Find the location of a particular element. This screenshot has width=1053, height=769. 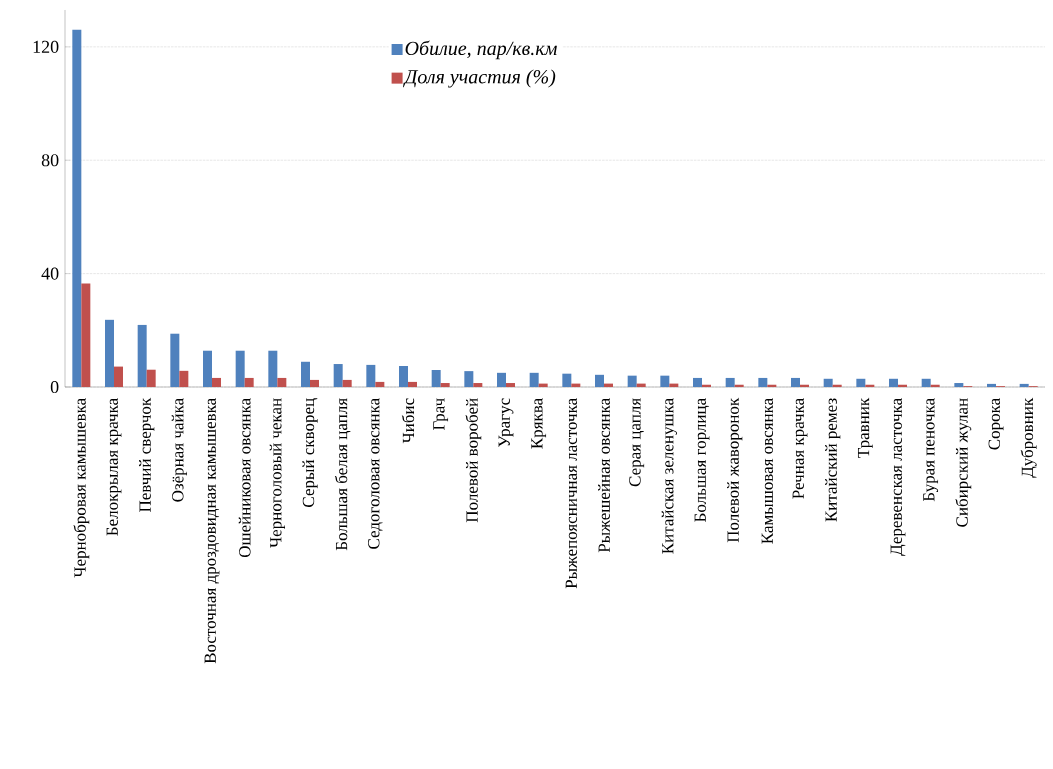

x-tick-label: Камышовая овсянка is located at coordinates (767, 471).